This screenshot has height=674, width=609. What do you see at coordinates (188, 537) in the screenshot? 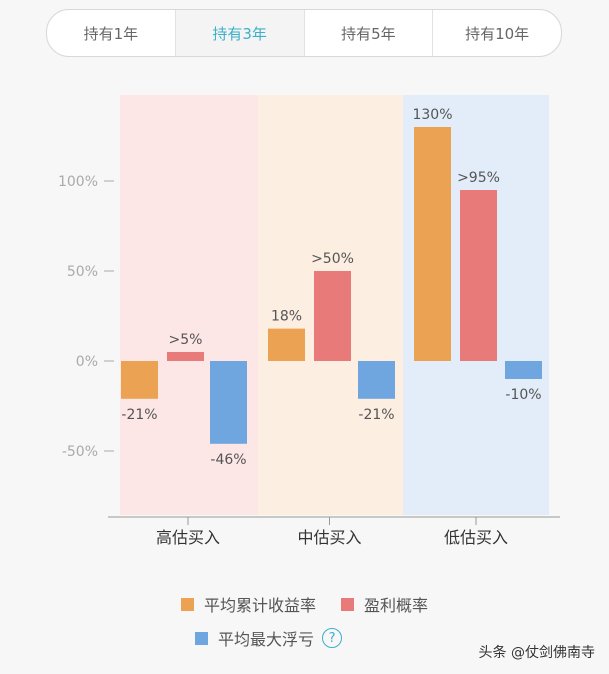
I see `x-tick-label: 高估买入` at bounding box center [188, 537].